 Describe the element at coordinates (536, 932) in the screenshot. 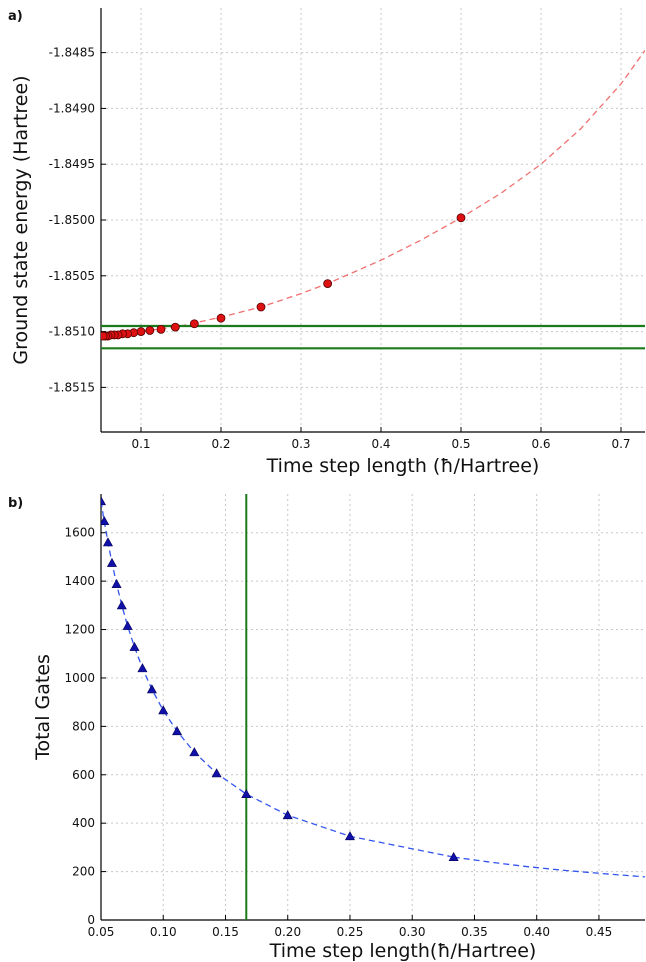

I see `b-x-tick-label-7: 0.40` at that location.